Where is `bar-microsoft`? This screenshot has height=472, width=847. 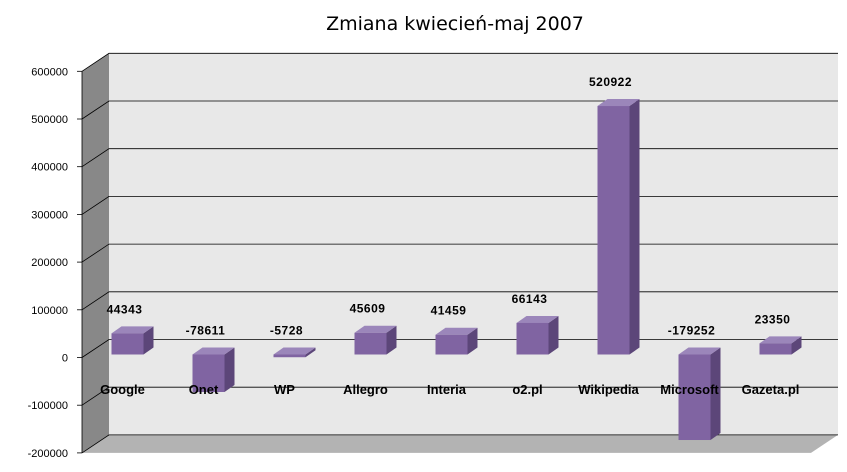 bar-microsoft is located at coordinates (699, 394).